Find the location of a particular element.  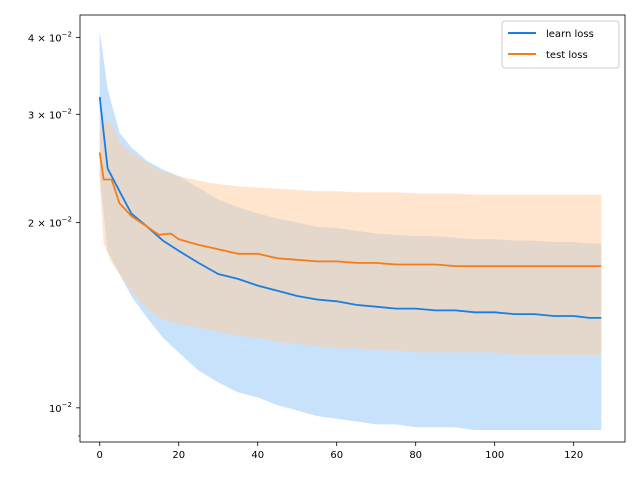

y-tick-label: 4 × 10⁻² is located at coordinates (50, 37).